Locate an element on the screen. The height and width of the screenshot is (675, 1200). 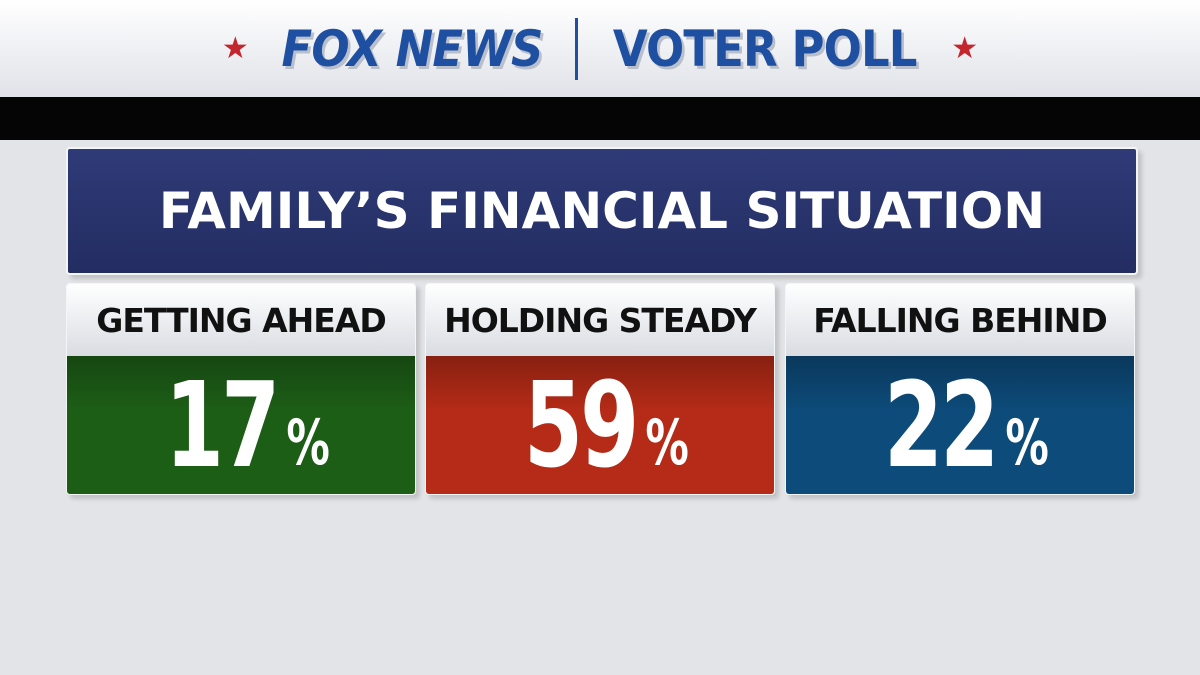
panel: GETTING AHEAD 17% is located at coordinates (241, 389).